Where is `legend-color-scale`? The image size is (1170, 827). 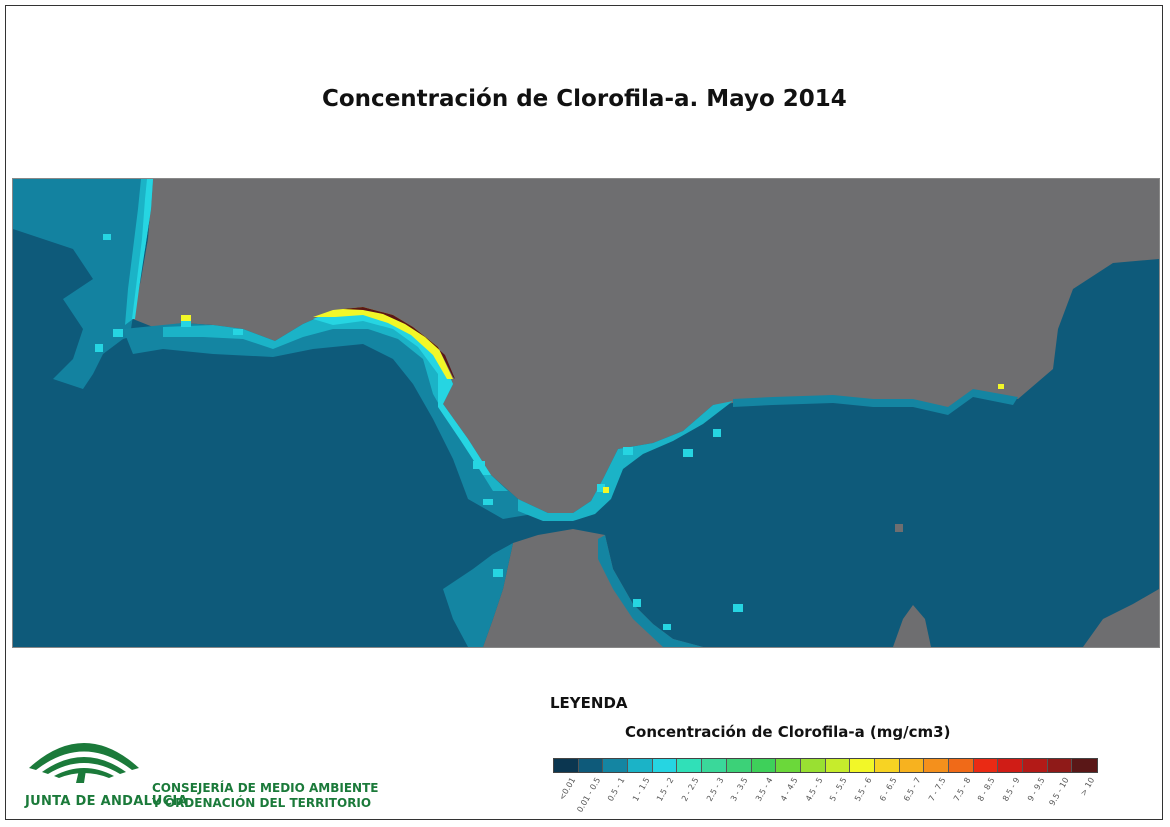 legend-color-scale is located at coordinates (826, 765).